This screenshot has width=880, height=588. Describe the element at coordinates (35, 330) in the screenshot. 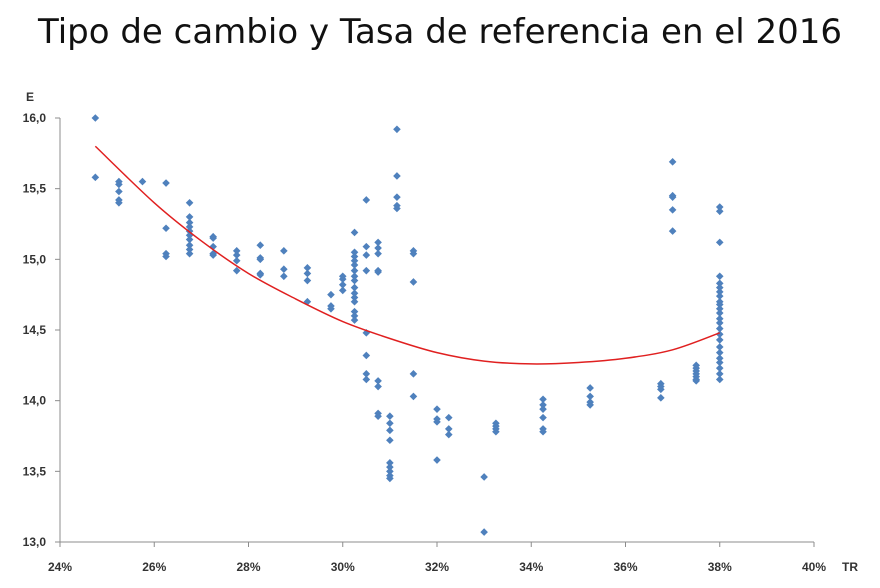

I see `y-tick-label: 14,5` at that location.